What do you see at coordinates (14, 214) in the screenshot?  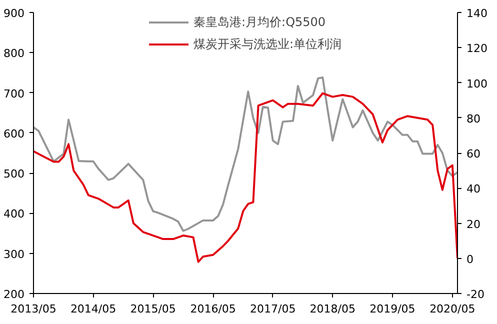 I see `y-tick-label: 400` at bounding box center [14, 214].